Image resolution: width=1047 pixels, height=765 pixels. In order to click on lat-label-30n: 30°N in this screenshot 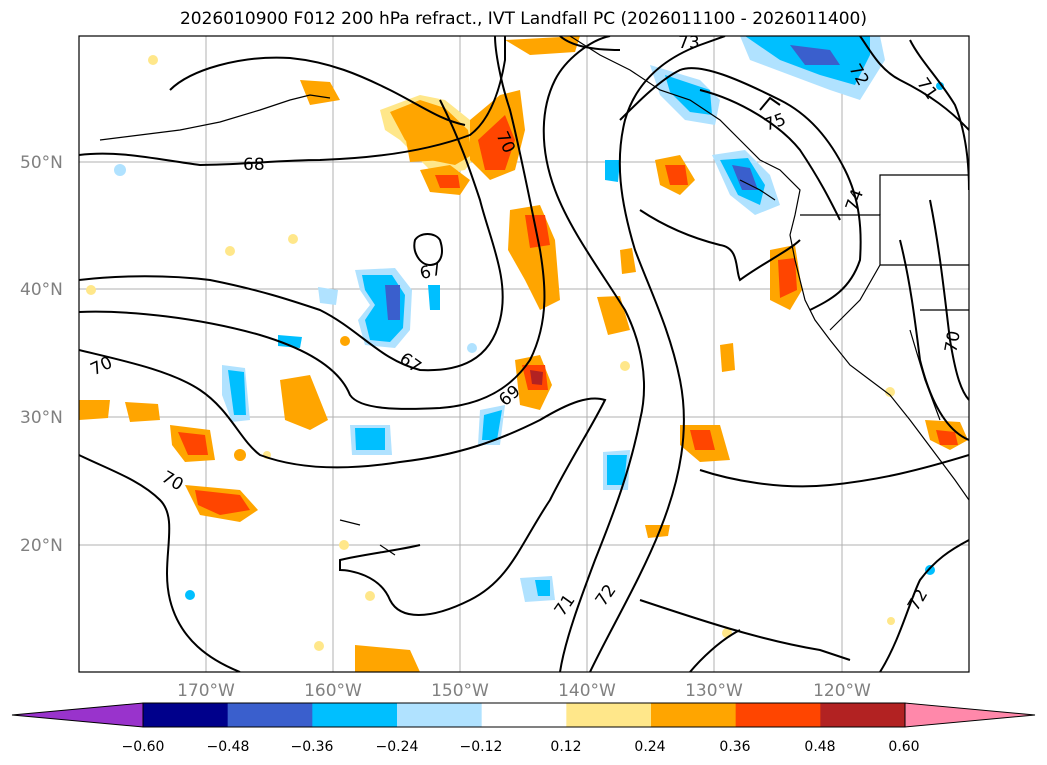, I will do `click(41, 418)`.